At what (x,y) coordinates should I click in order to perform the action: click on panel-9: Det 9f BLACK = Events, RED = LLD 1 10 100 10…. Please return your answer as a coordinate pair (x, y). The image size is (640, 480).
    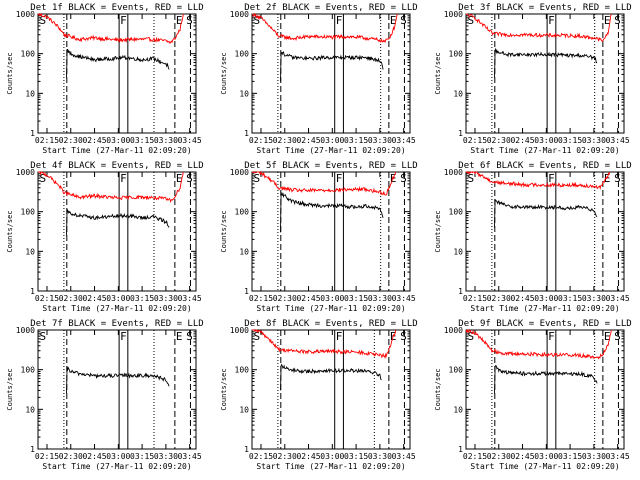
    Looking at the image, I should click on (533, 395).